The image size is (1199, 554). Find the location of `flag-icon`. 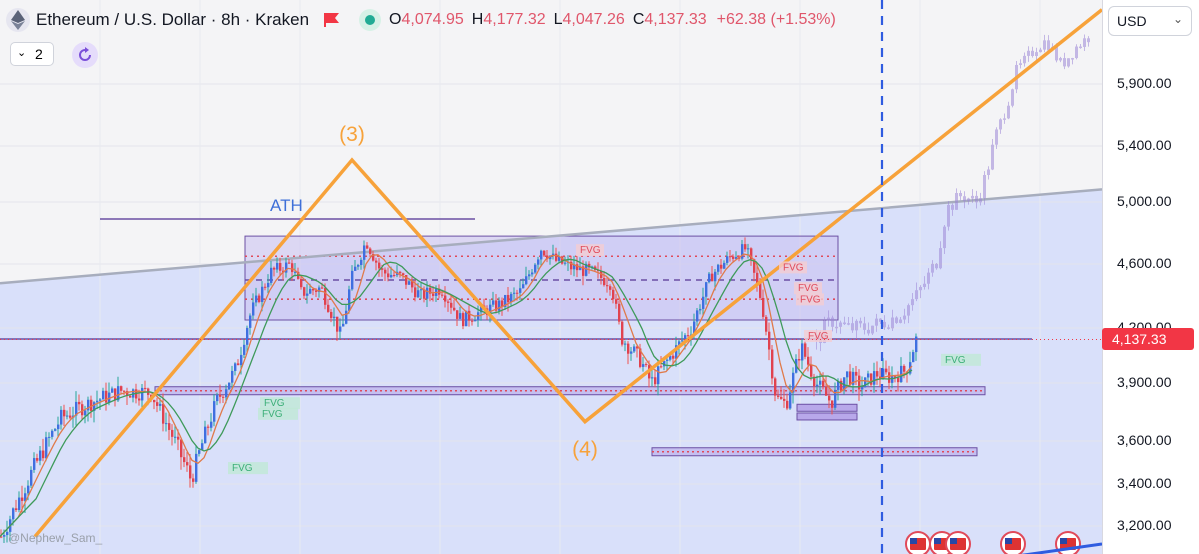

flag-icon is located at coordinates (332, 20).